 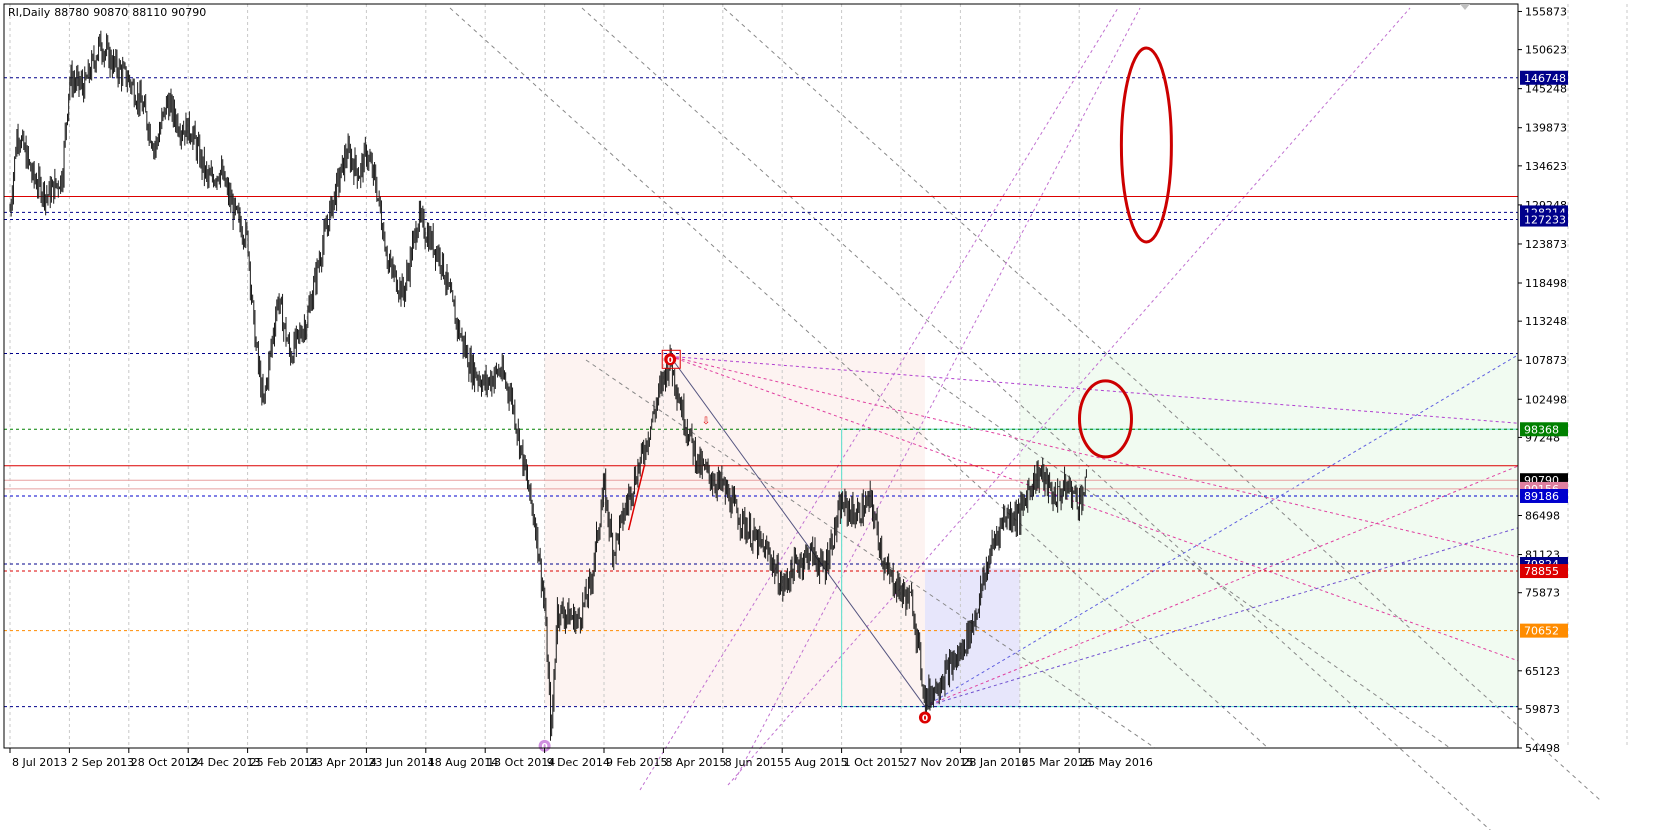 I want to click on ohlc-high: 90870, so click(x=111, y=12).